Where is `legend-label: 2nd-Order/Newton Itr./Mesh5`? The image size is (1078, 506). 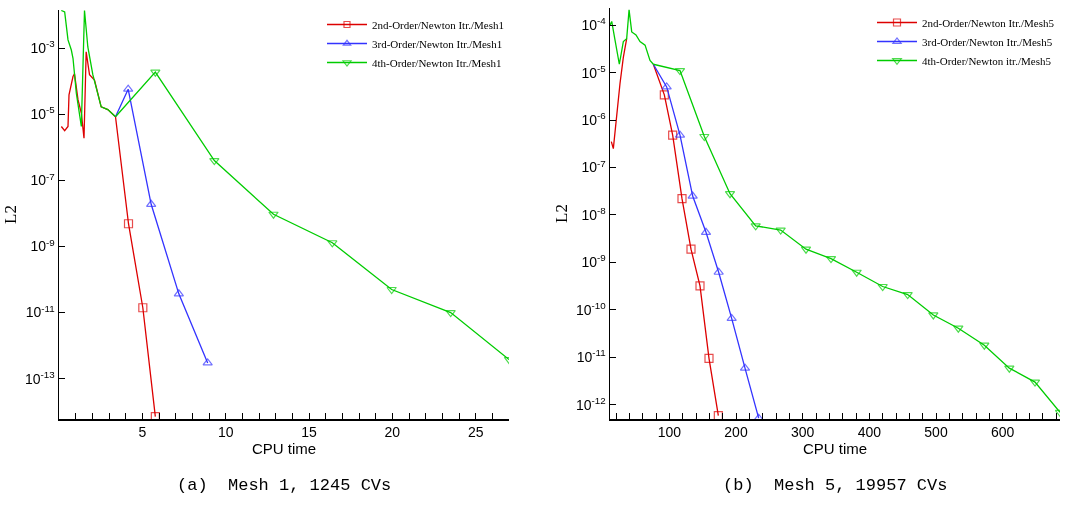 legend-label: 2nd-Order/Newton Itr./Mesh5 is located at coordinates (988, 22).